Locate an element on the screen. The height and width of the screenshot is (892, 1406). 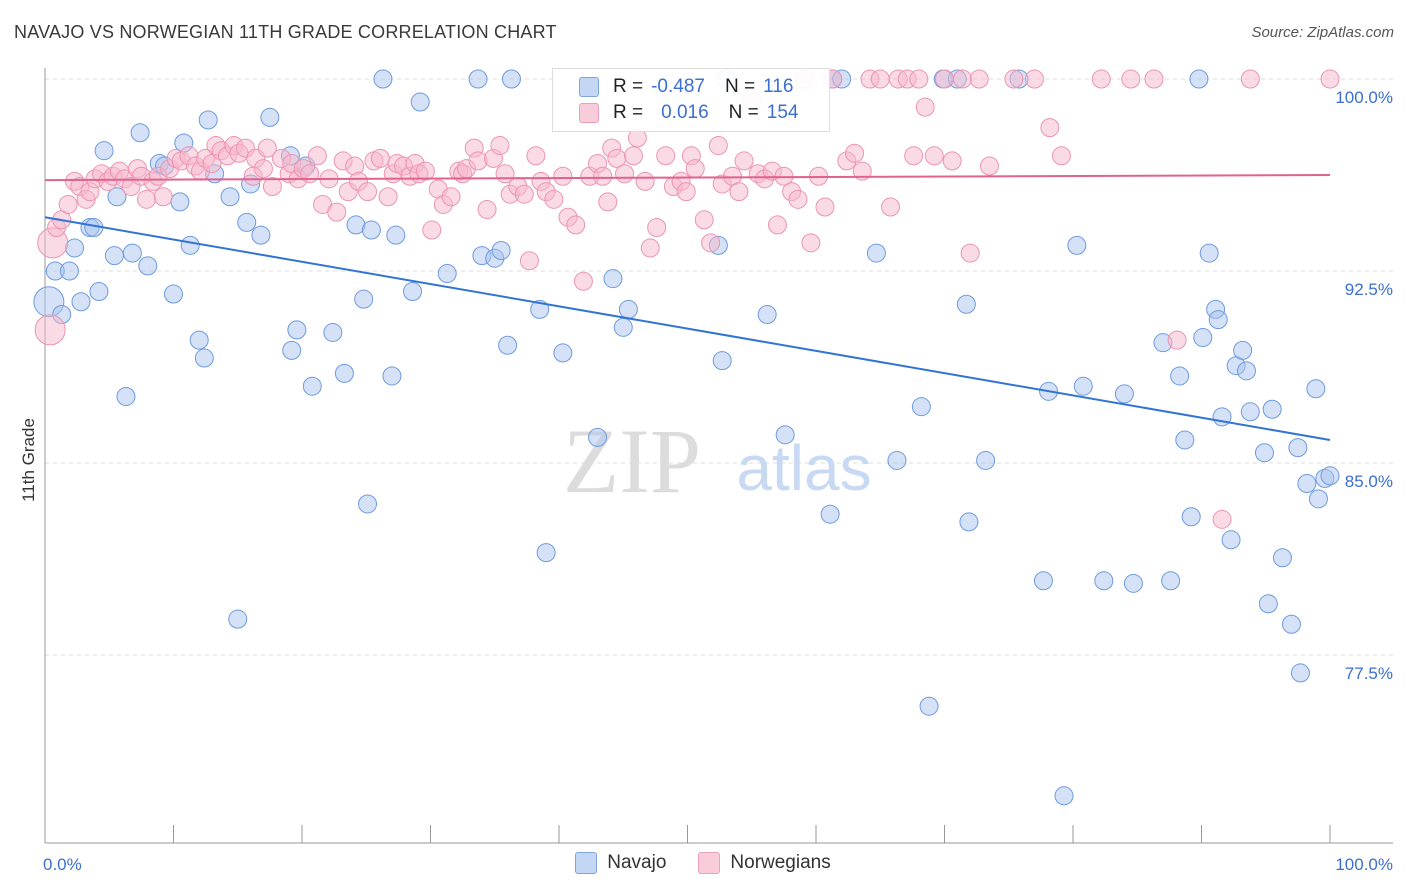
n-label: N = is located at coordinates (740, 86).